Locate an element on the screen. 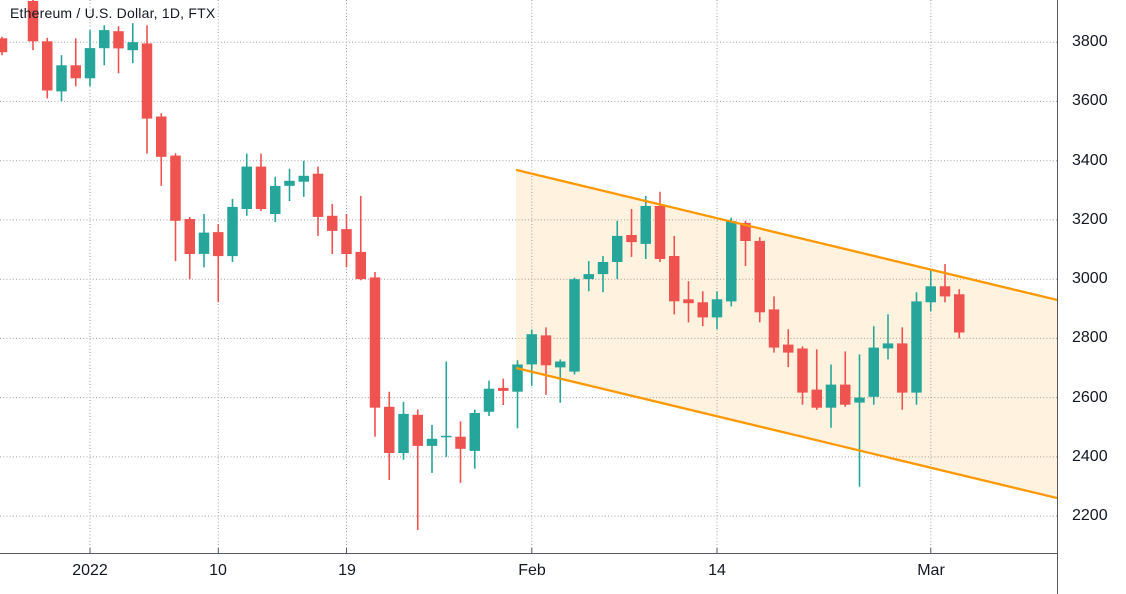 This screenshot has width=1126, height=594. time-tick-label: 14 is located at coordinates (717, 570).